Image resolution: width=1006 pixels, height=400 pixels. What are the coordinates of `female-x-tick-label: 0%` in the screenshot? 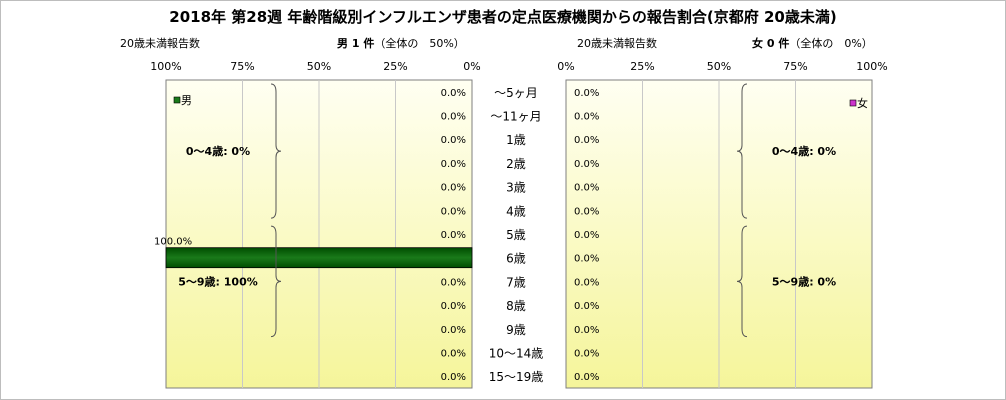 It's located at (565, 66).